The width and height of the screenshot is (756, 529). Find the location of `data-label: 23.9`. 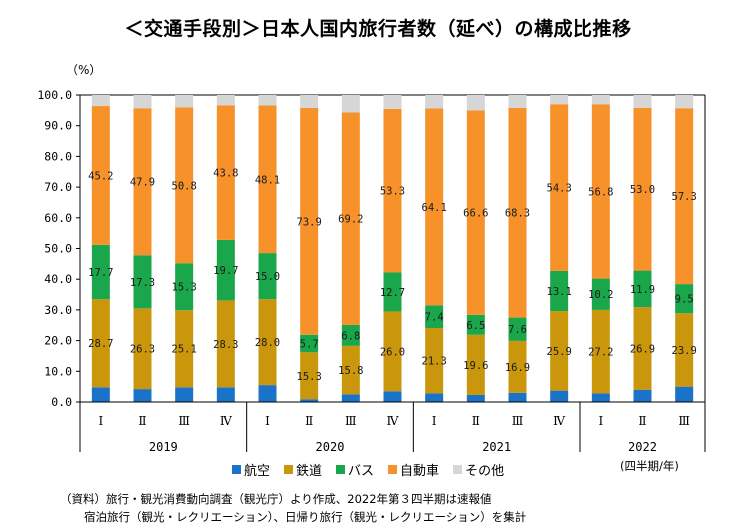

data-label: 23.9 is located at coordinates (684, 351).